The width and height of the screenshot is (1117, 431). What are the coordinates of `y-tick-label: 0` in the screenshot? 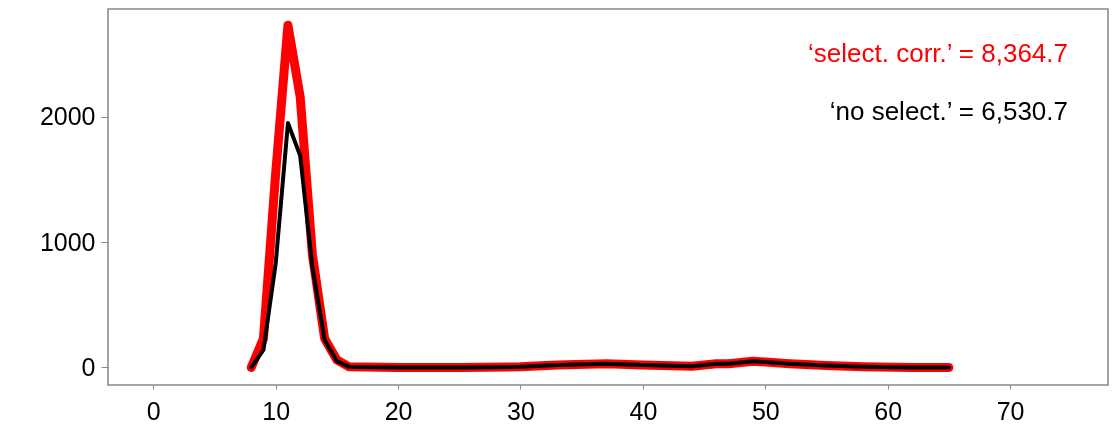 It's located at (88, 366).